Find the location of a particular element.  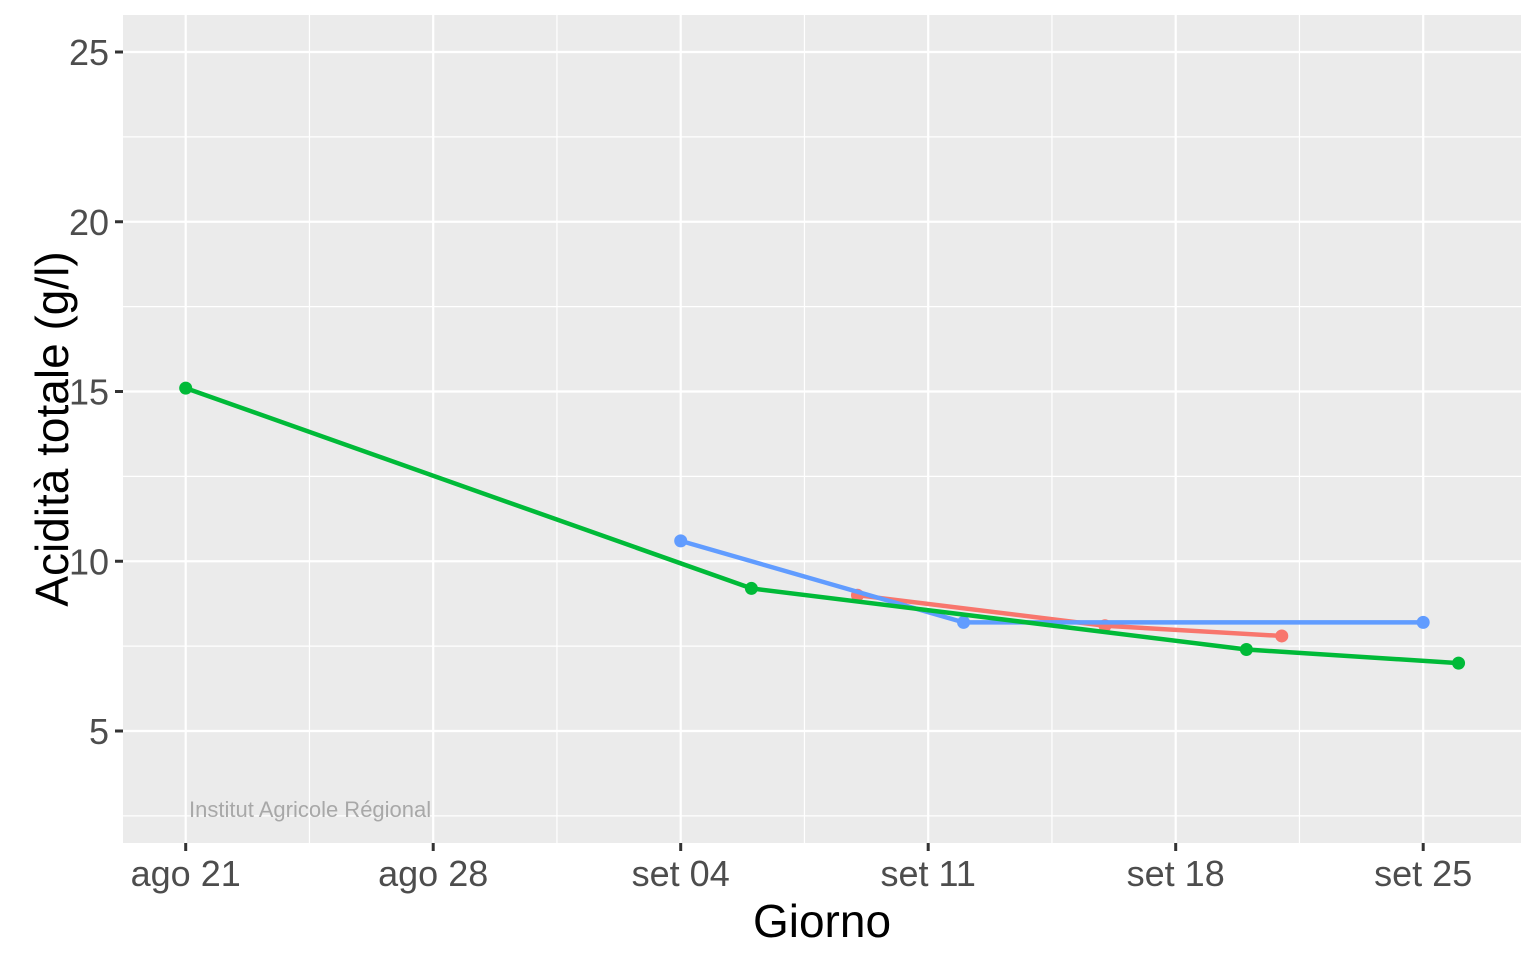

x-axis-title: Giorno is located at coordinates (822, 921).